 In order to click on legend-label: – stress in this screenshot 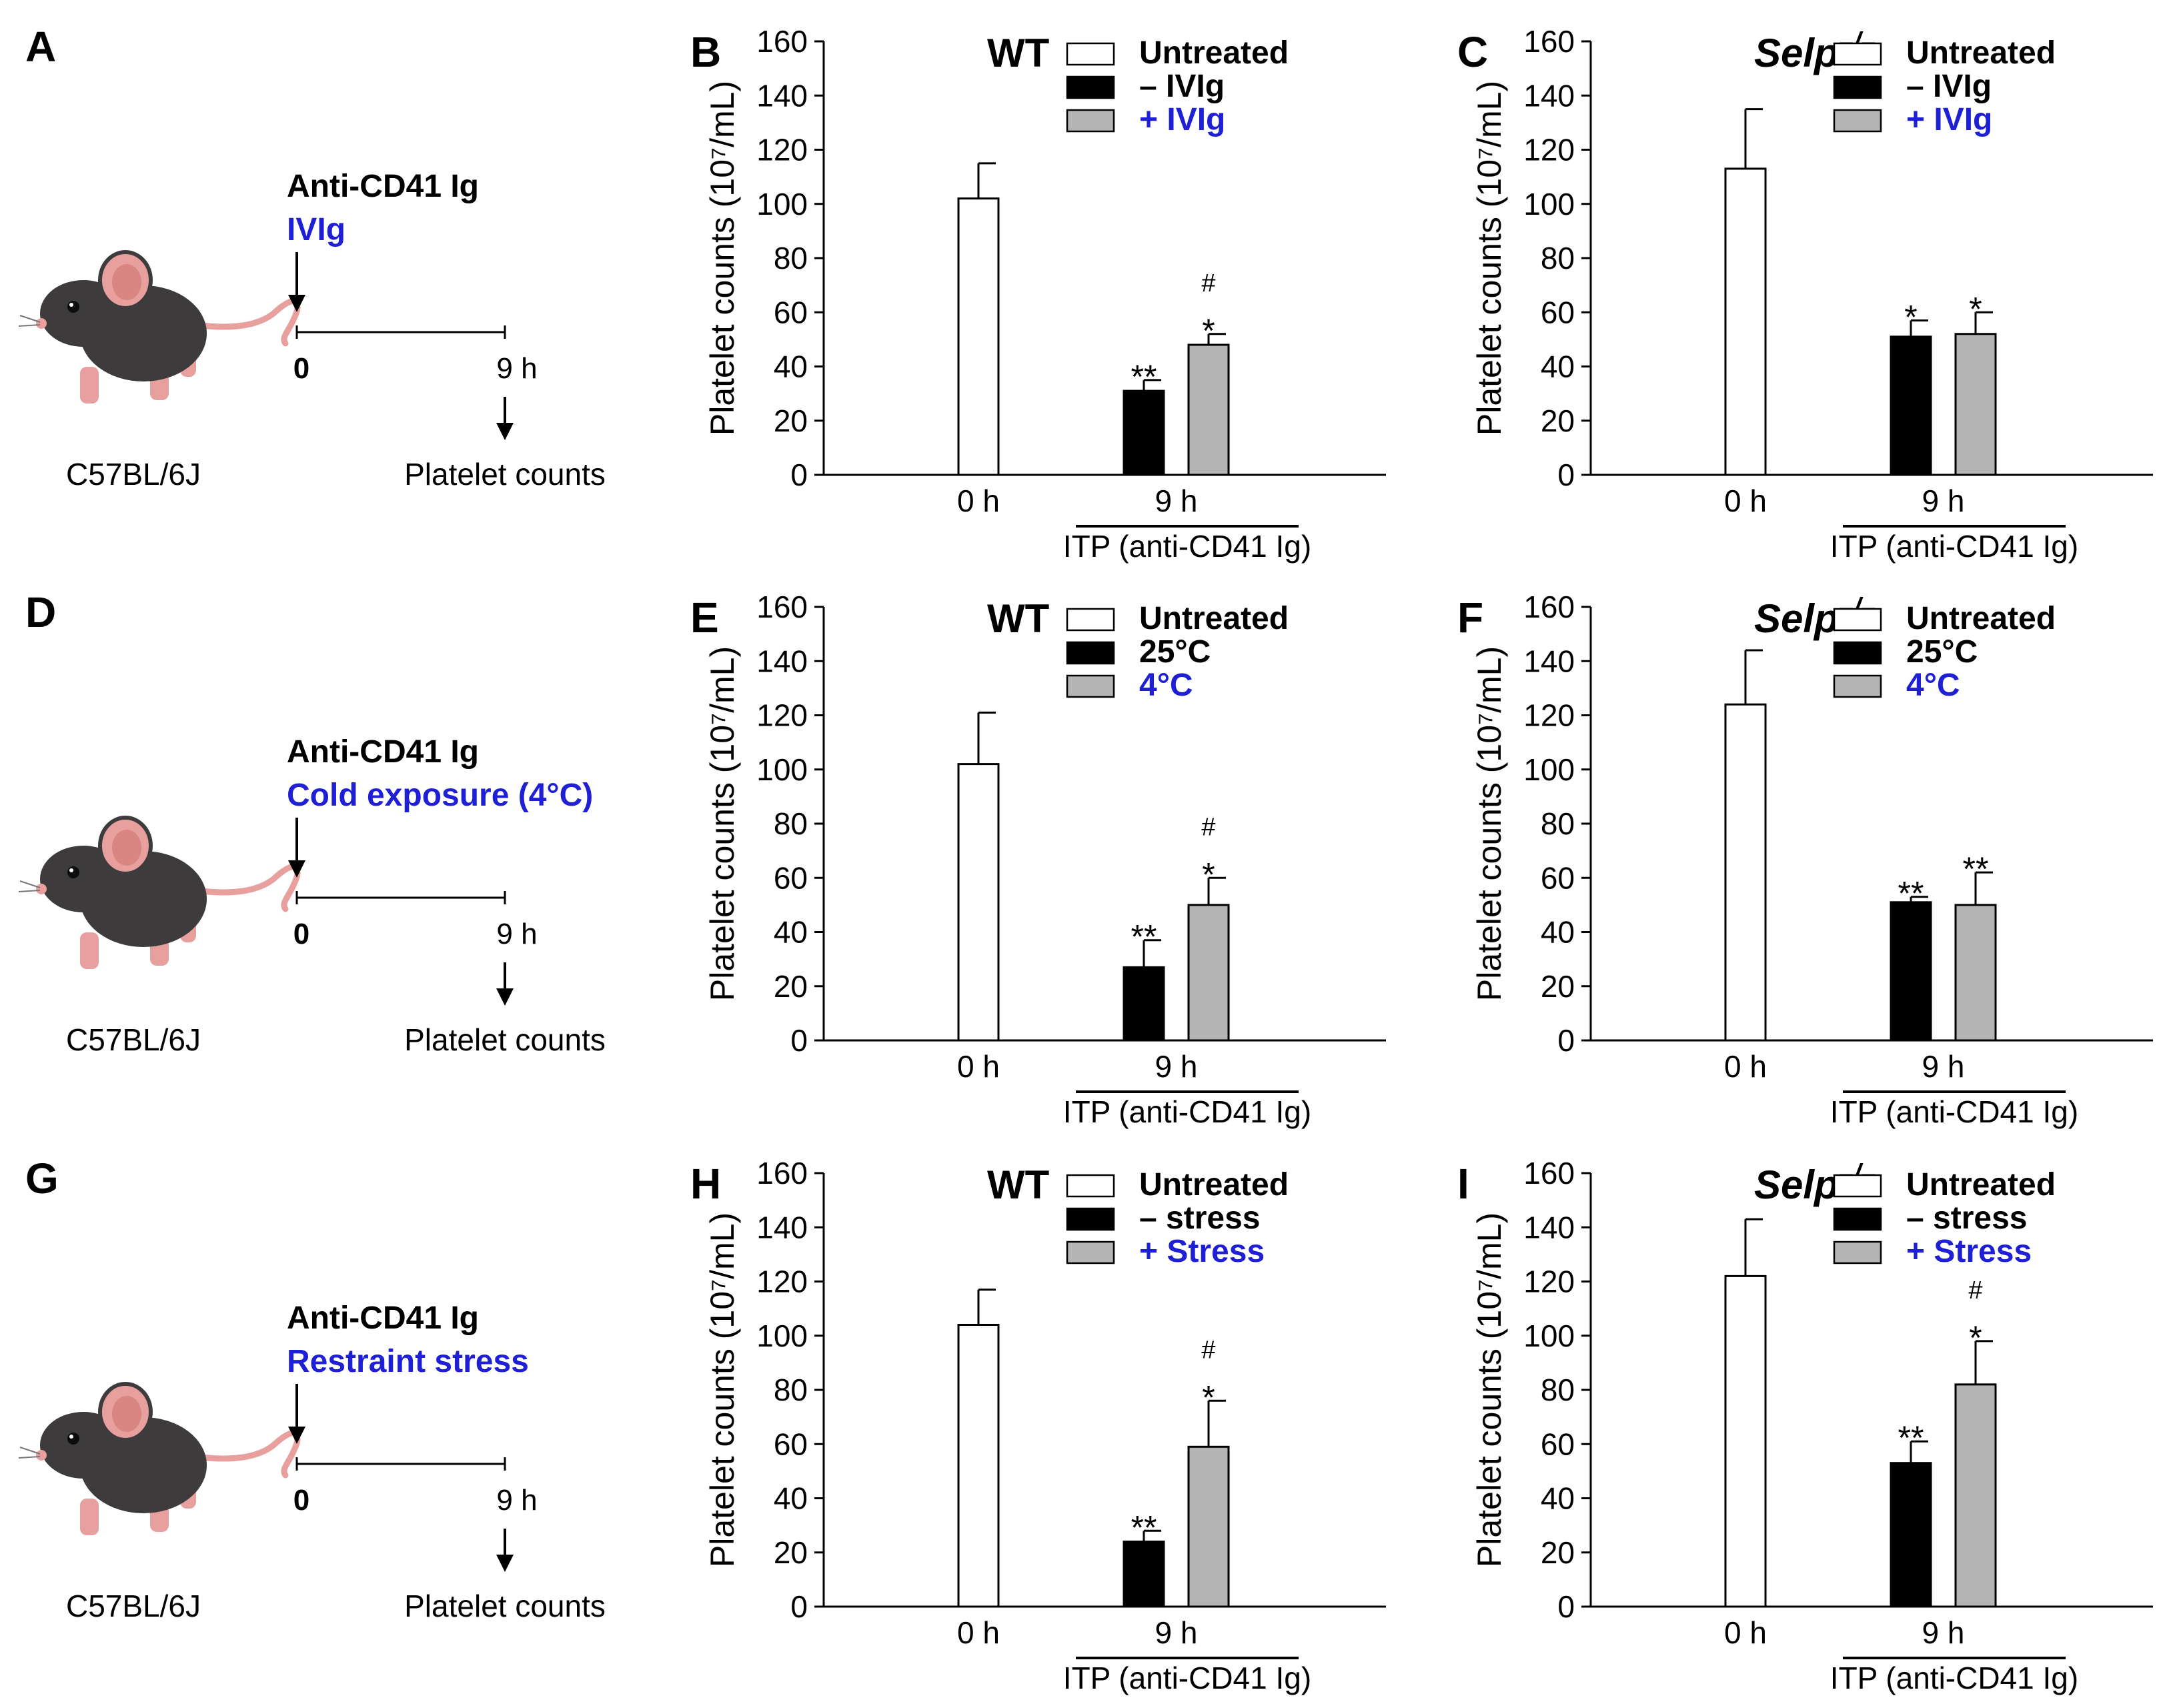, I will do `click(1199, 1218)`.